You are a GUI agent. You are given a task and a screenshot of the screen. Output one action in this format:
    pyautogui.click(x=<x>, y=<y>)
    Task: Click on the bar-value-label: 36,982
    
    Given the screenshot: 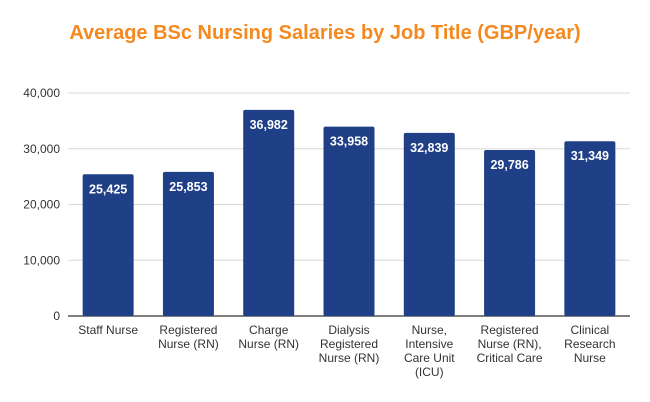 What is the action you would take?
    pyautogui.click(x=269, y=125)
    